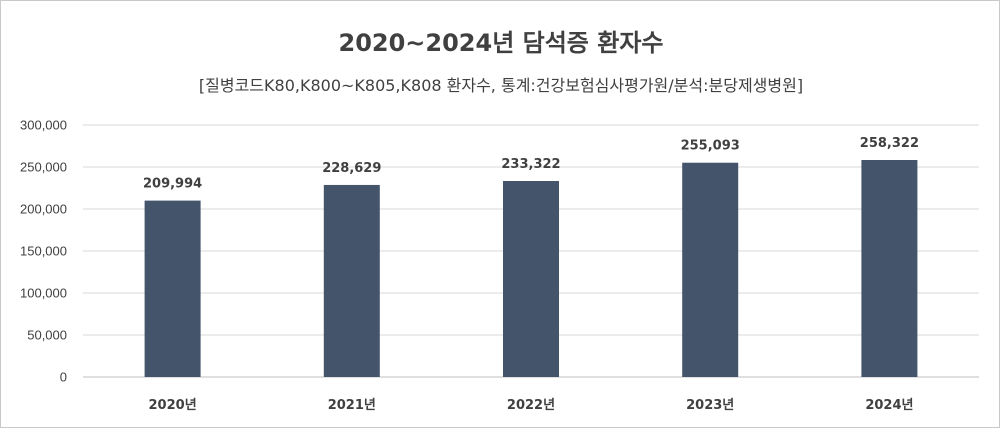  Describe the element at coordinates (43, 209) in the screenshot. I see `y-tick-label: 200,000` at that location.